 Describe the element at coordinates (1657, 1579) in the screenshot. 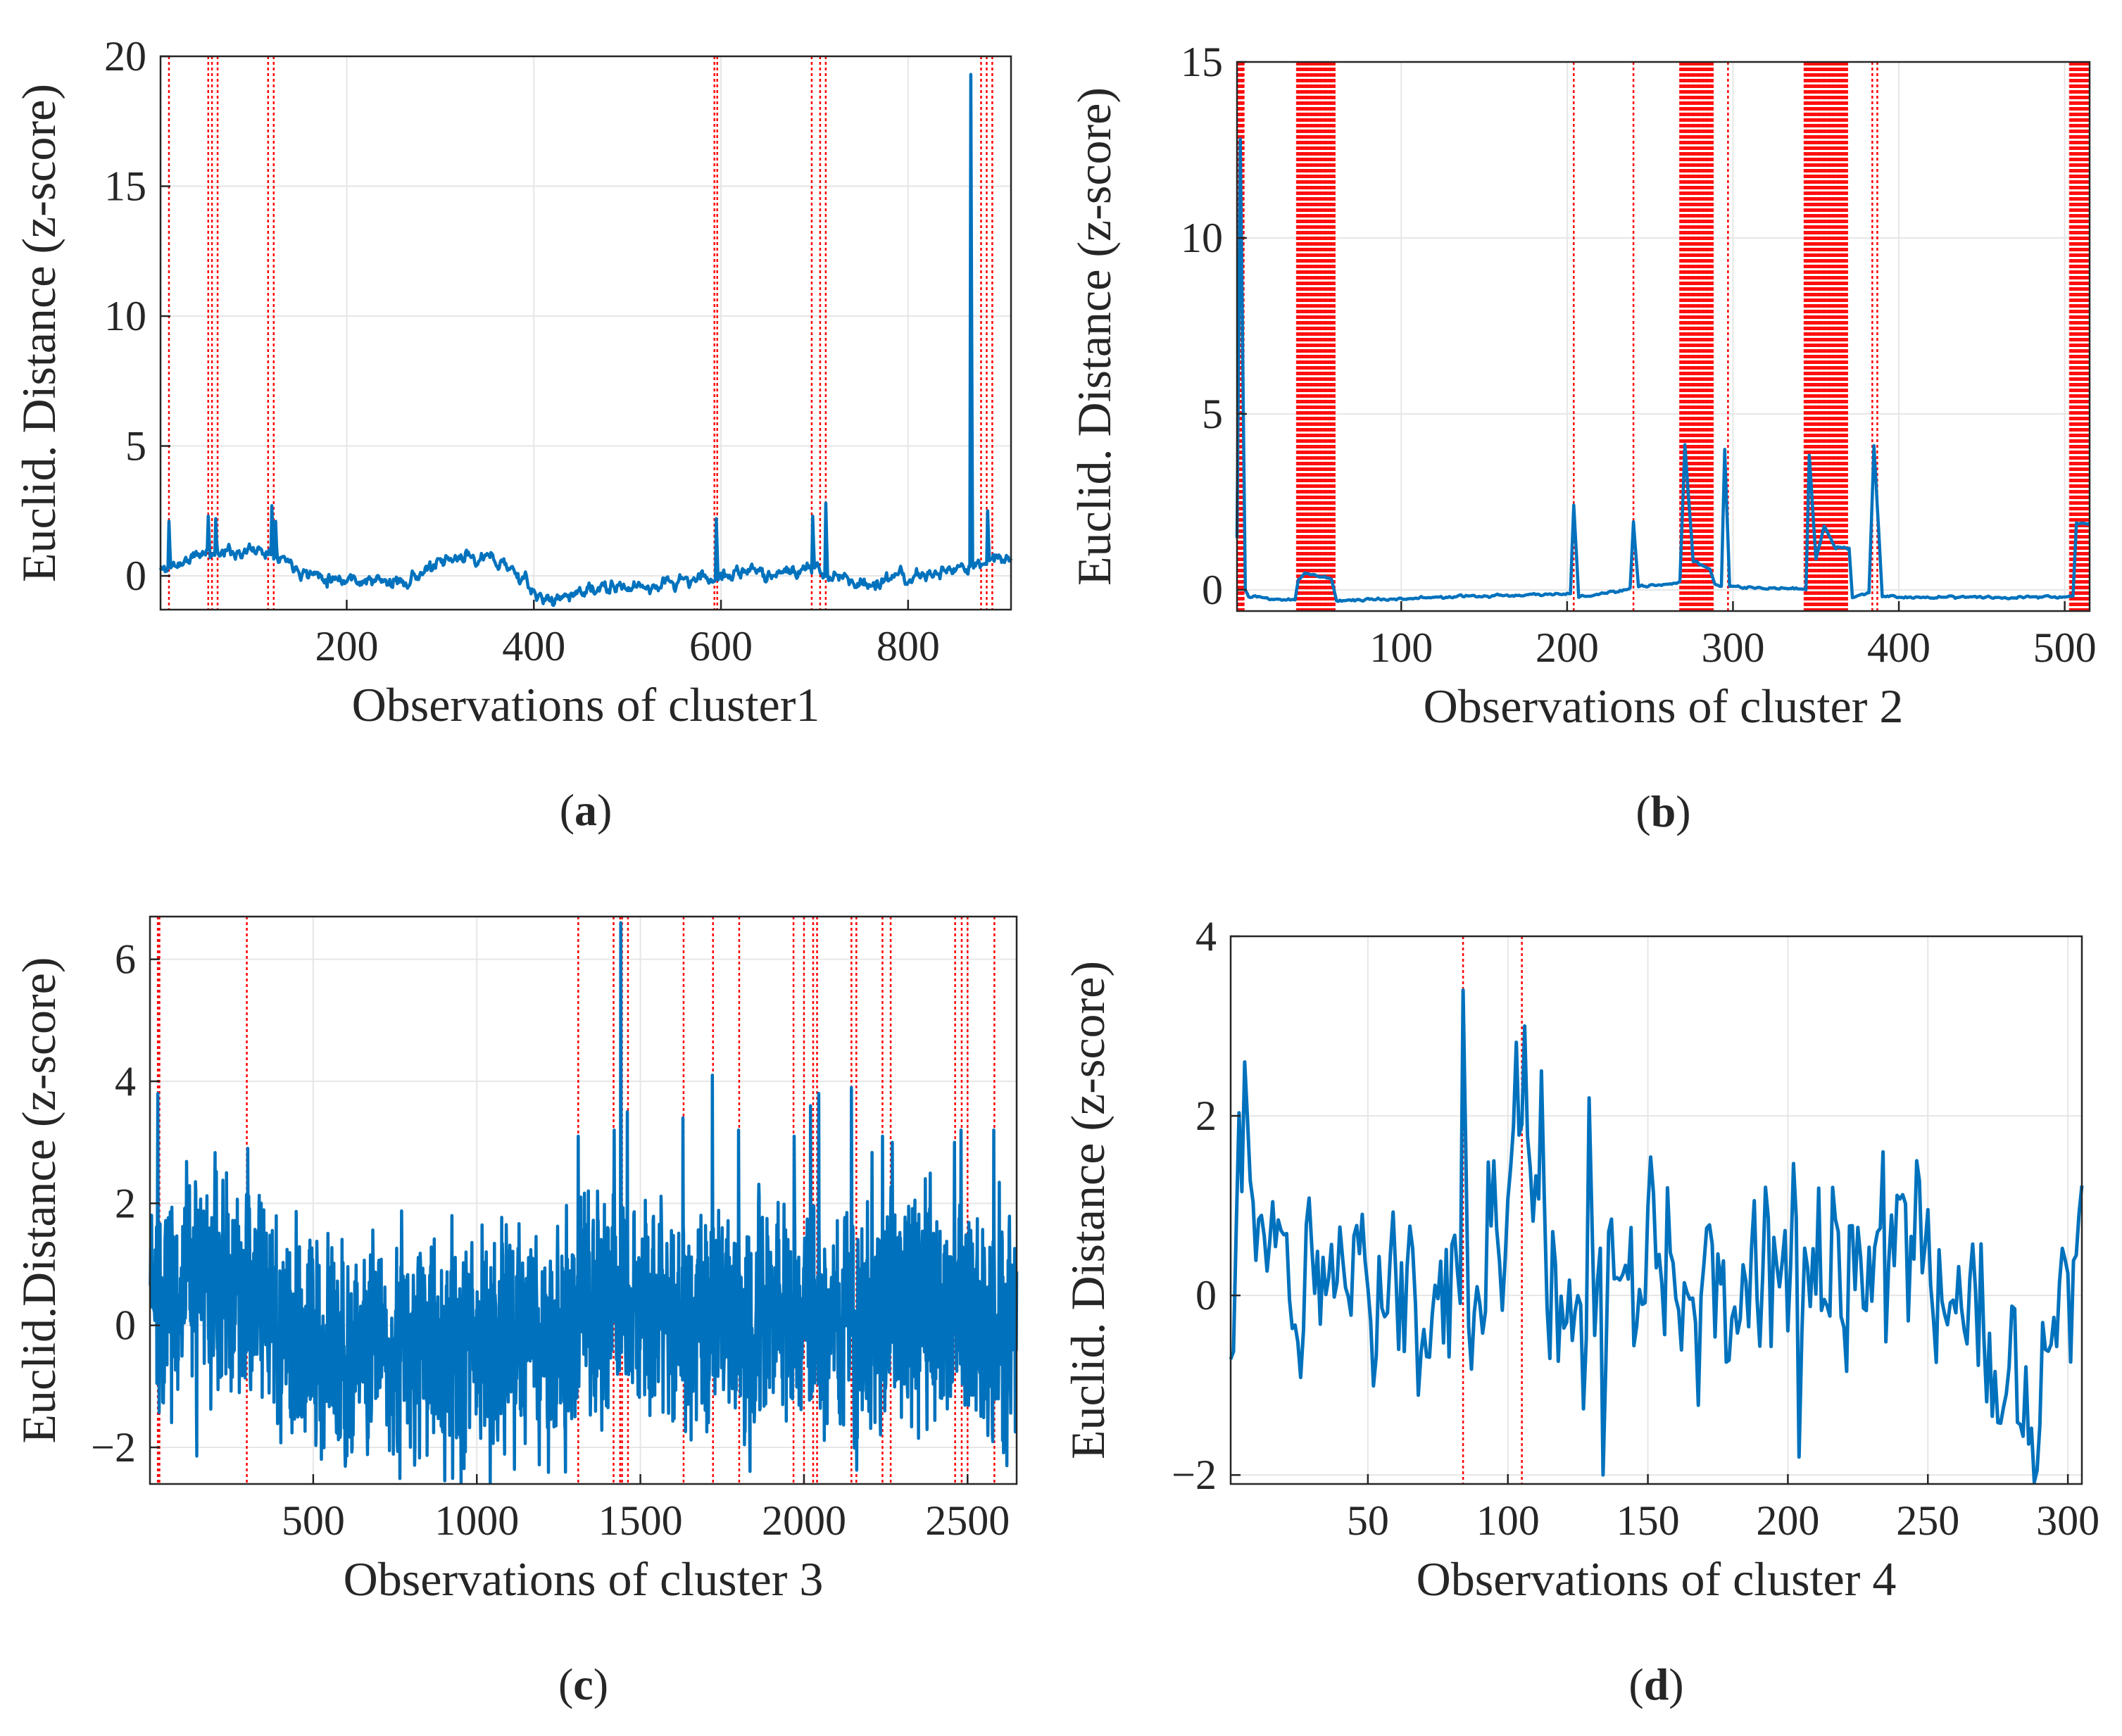

I see `x-axis-label: Observations of cluster 4` at that location.